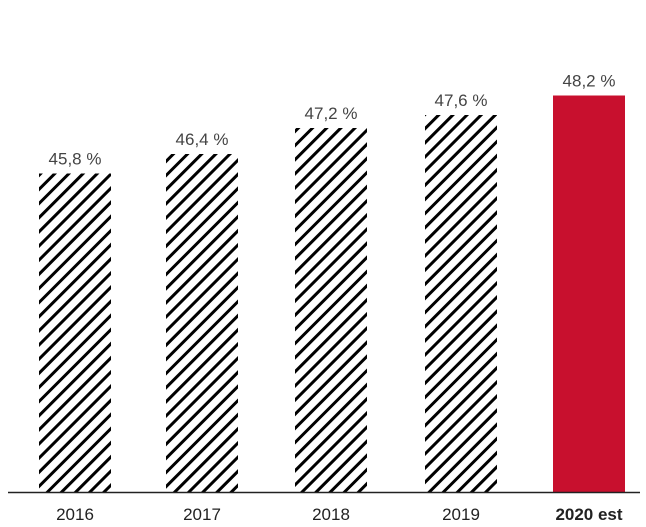 This screenshot has width=646, height=527. Describe the element at coordinates (589, 293) in the screenshot. I see `bar-2020-est` at that location.